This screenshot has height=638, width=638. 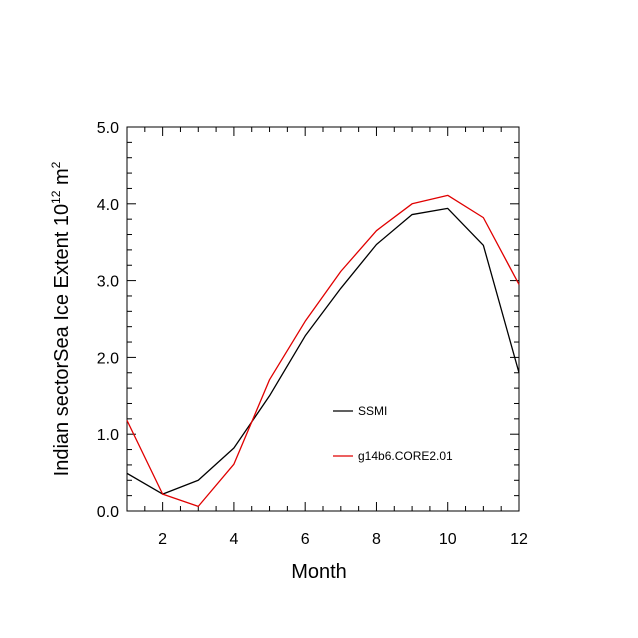 What do you see at coordinates (108, 282) in the screenshot?
I see `y-tick-label: 3.0` at bounding box center [108, 282].